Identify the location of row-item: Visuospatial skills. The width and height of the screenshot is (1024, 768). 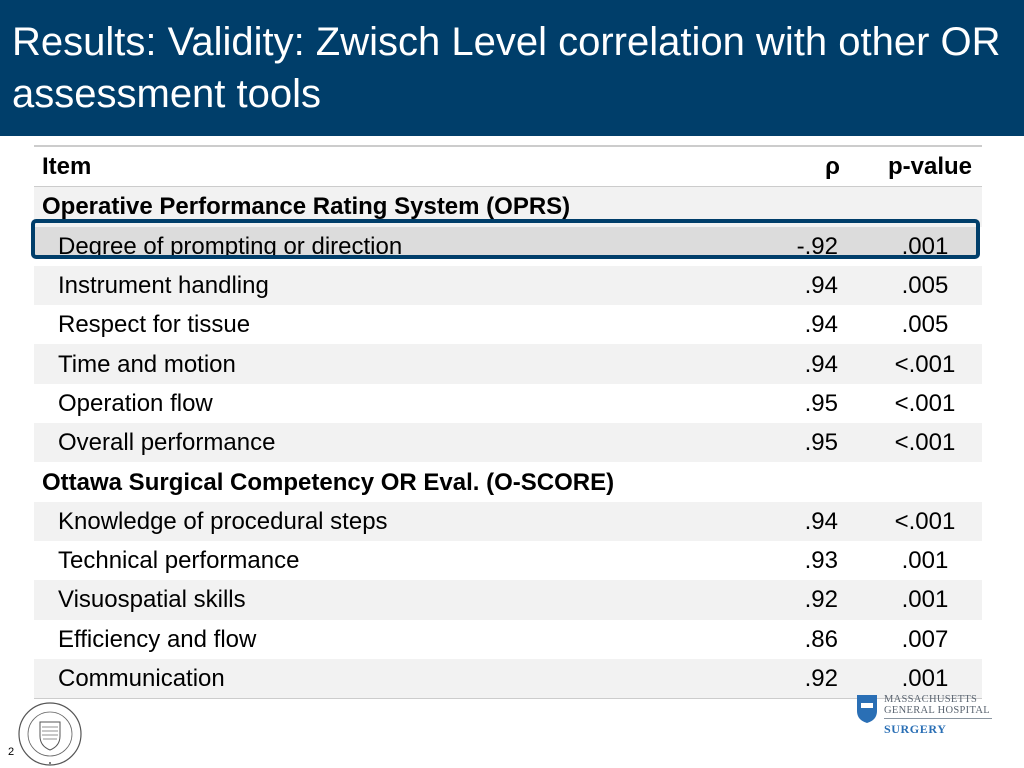
(399, 600).